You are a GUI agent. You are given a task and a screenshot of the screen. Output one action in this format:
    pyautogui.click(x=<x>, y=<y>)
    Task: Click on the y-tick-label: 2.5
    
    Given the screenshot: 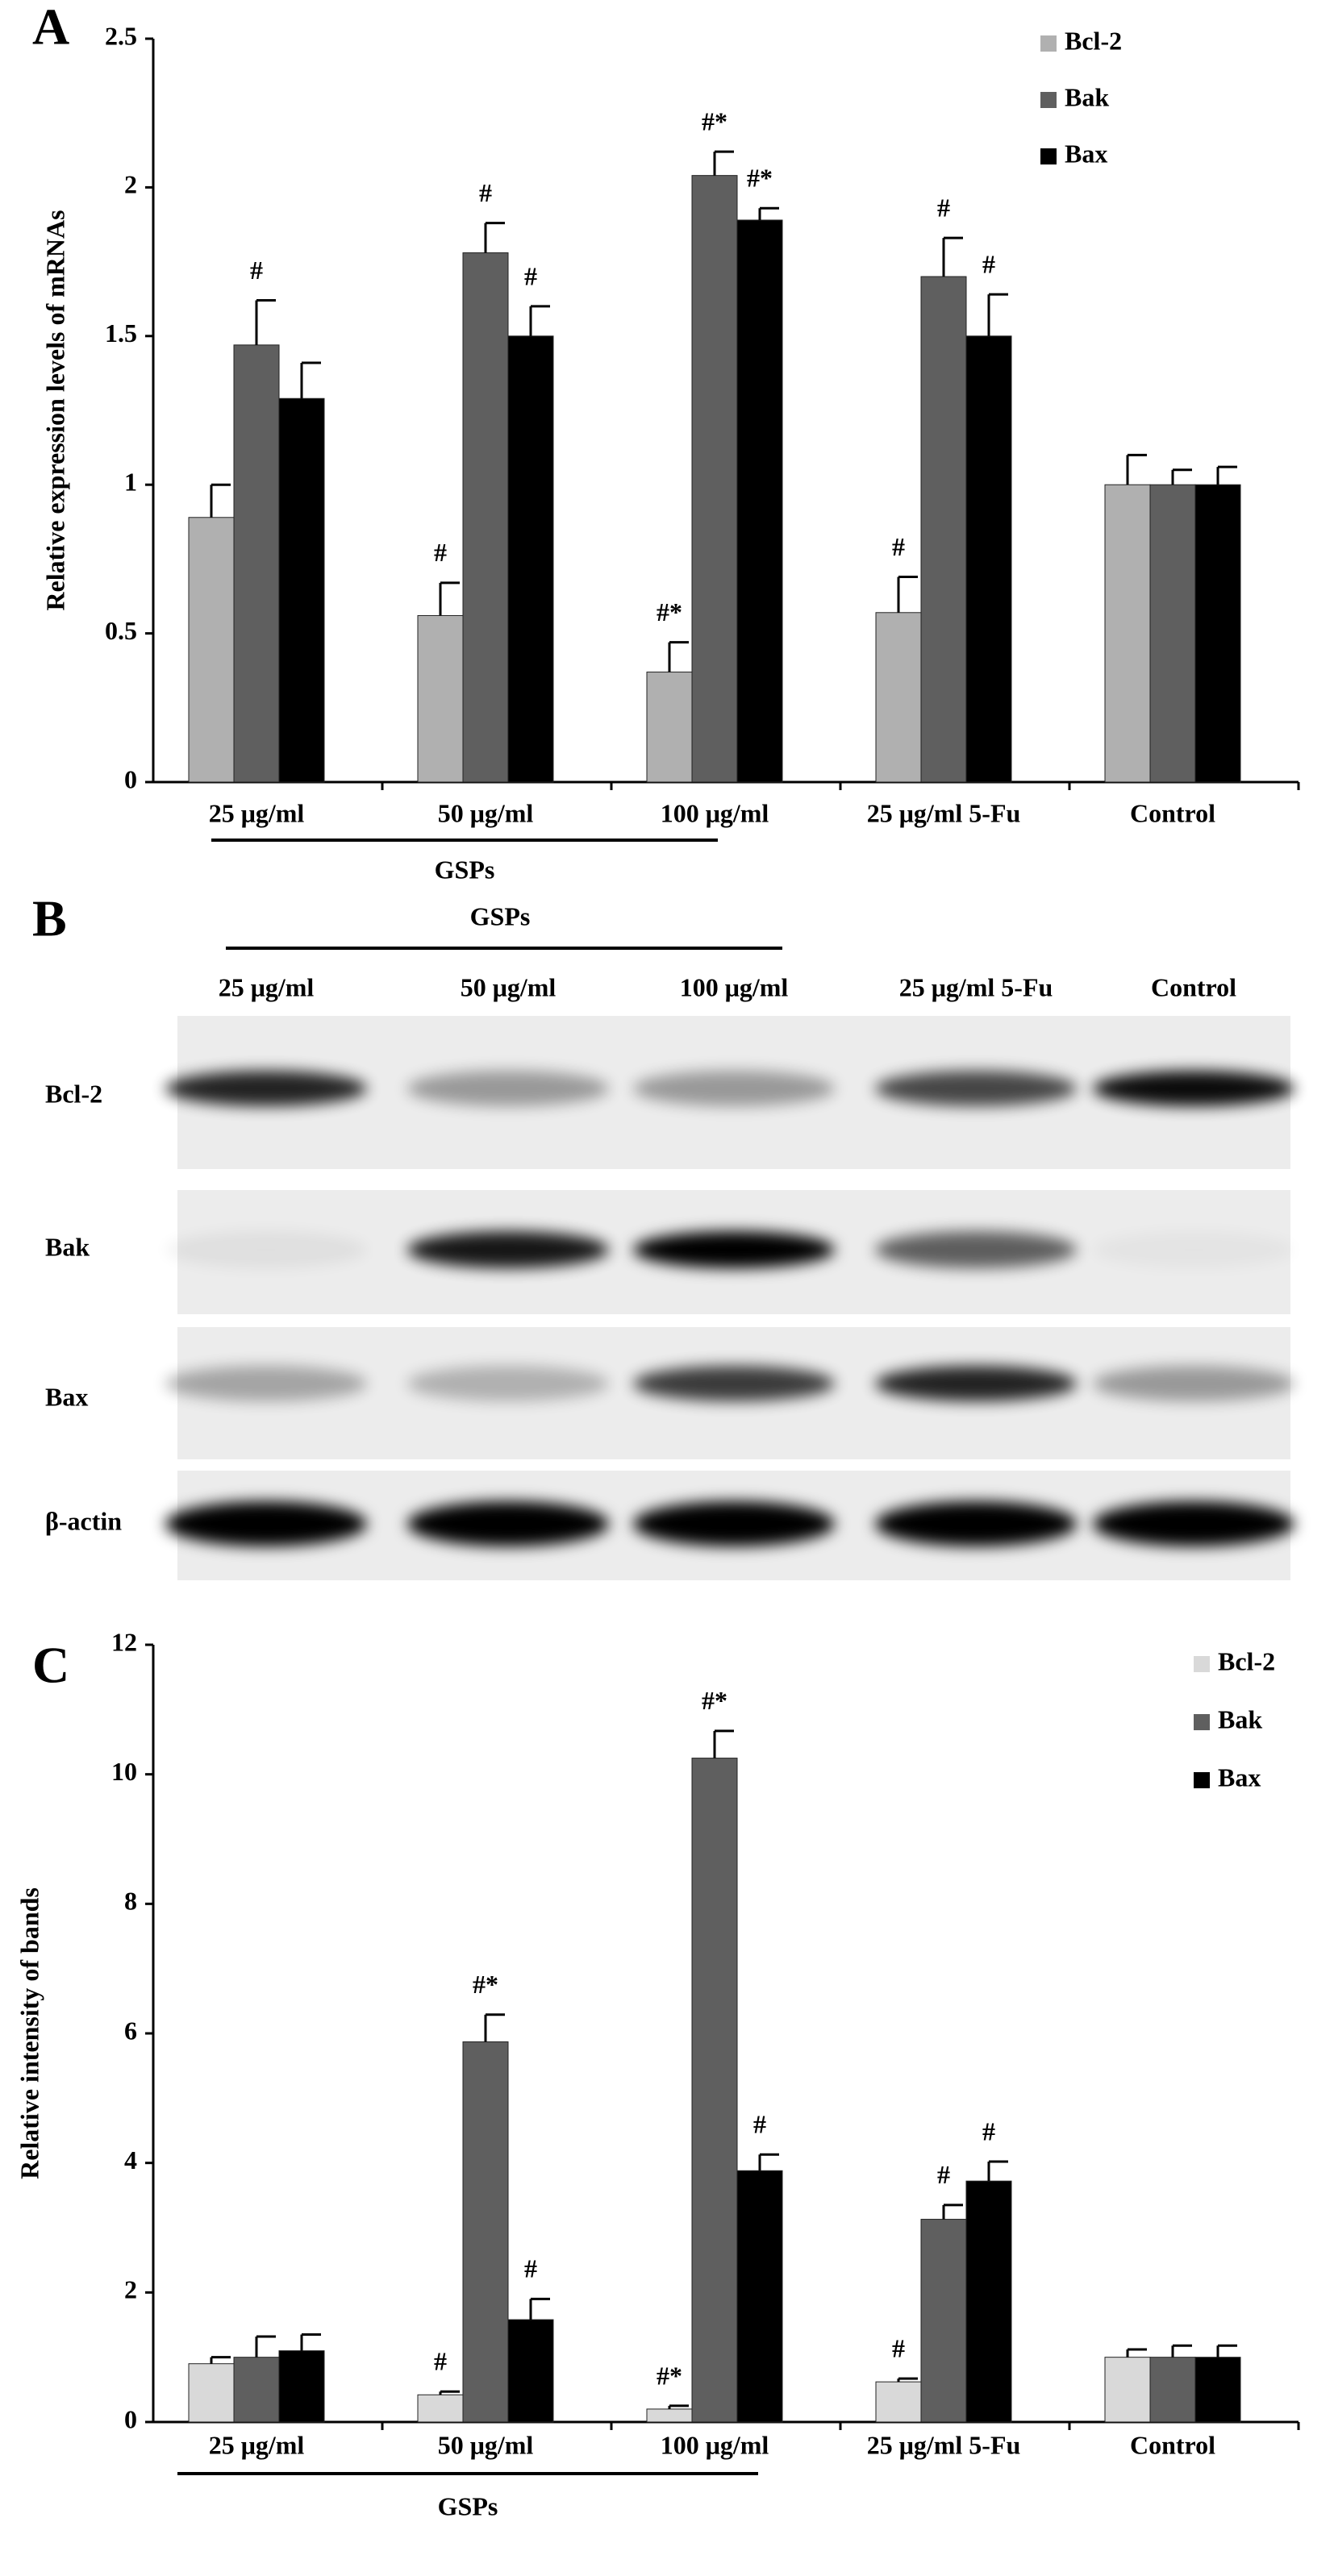 What is the action you would take?
    pyautogui.click(x=121, y=36)
    